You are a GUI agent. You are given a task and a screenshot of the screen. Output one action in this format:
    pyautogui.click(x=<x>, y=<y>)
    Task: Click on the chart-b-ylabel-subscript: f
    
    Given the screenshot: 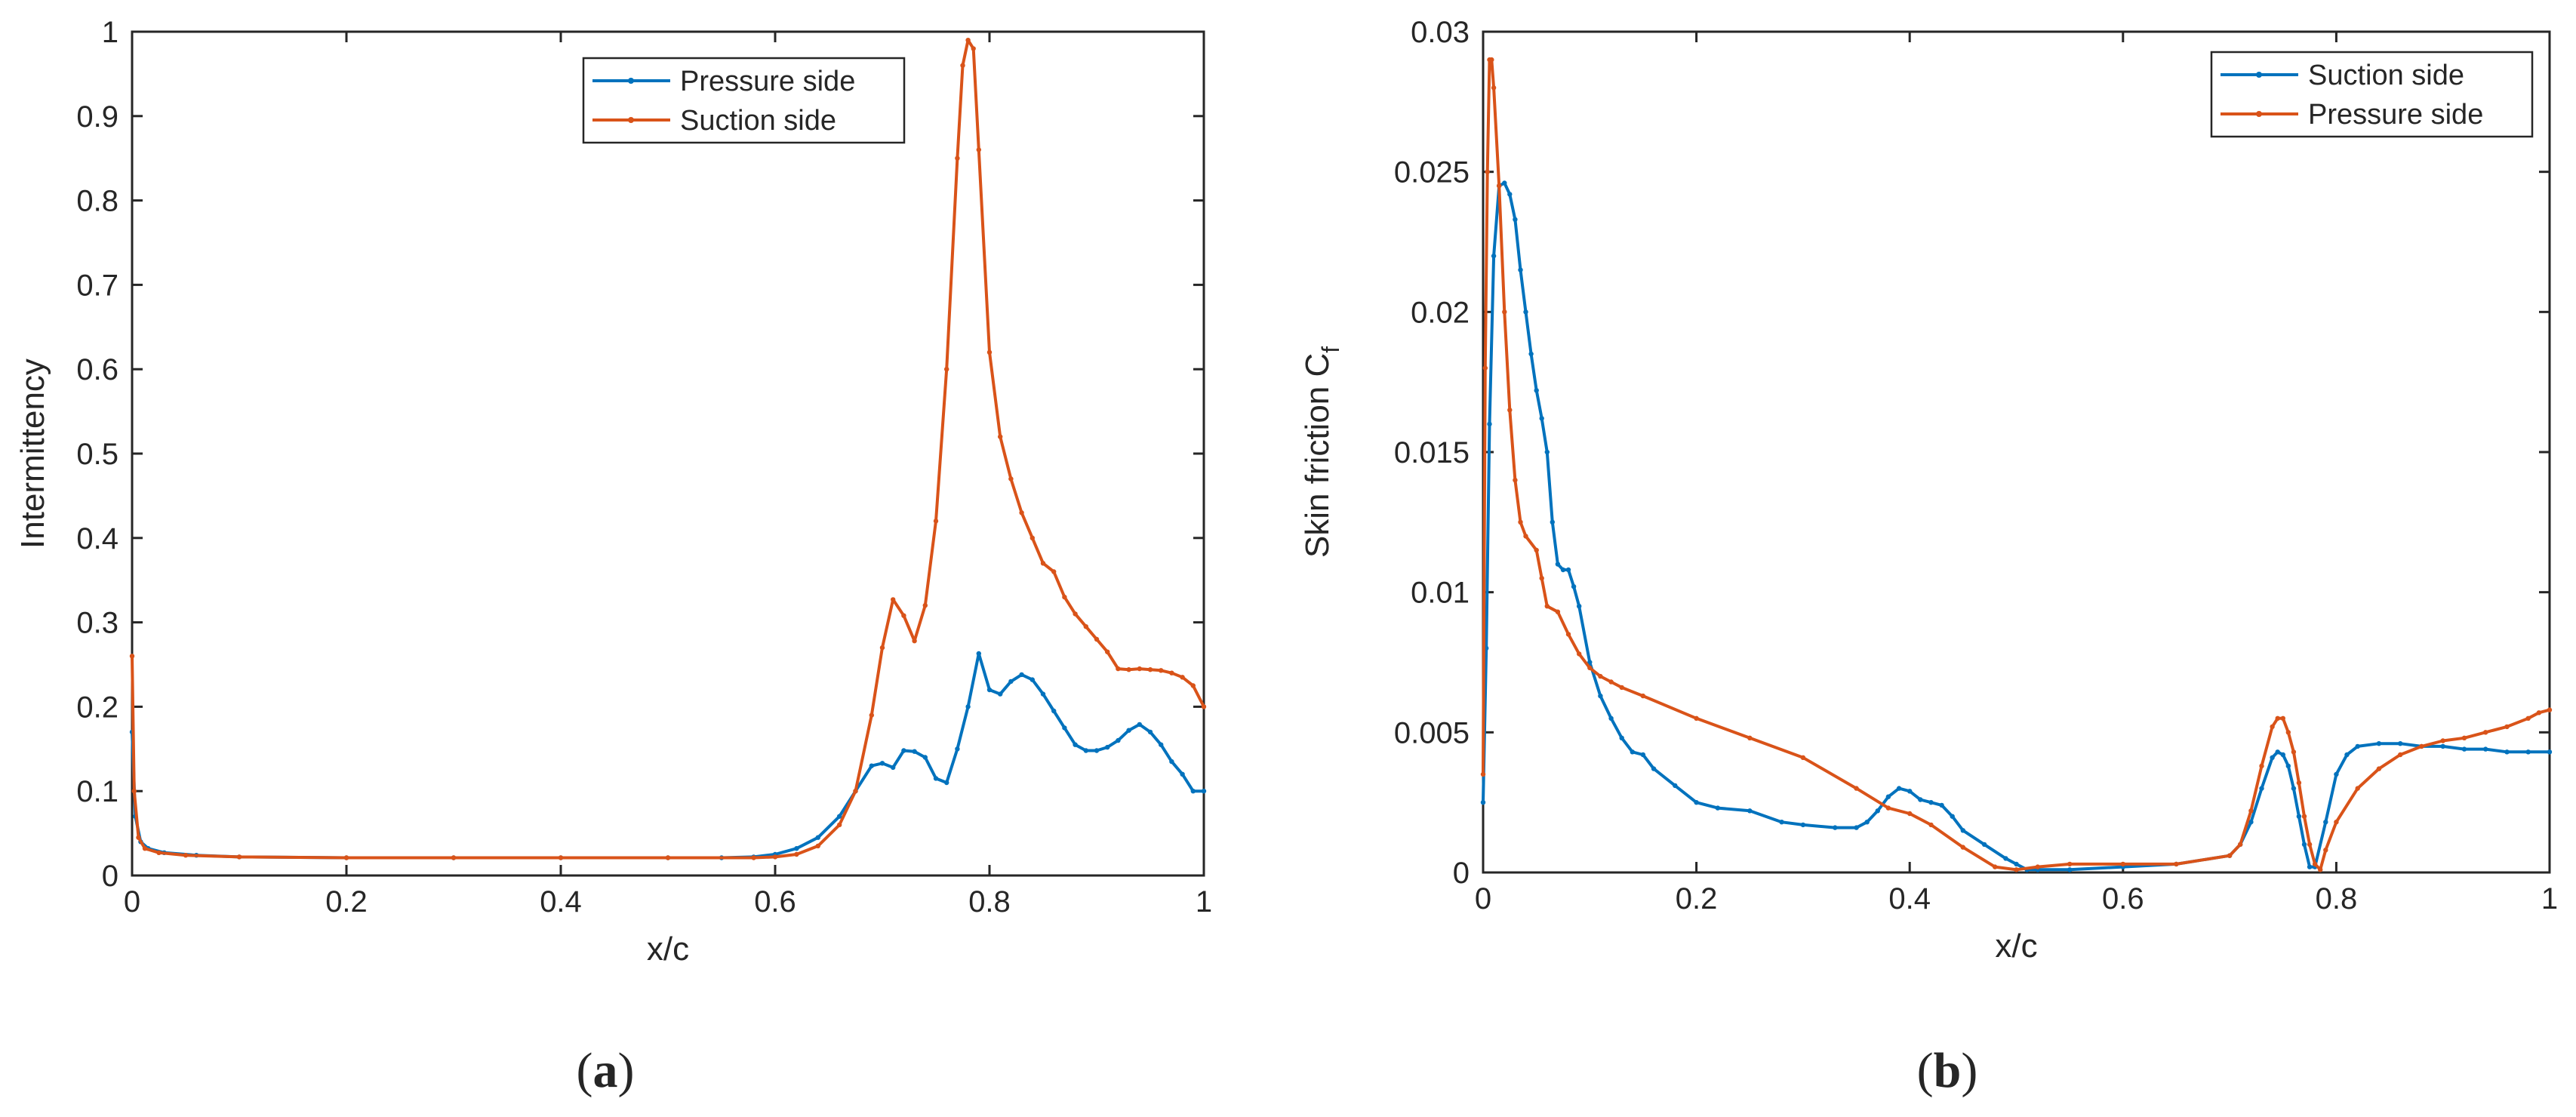 What is the action you would take?
    pyautogui.click(x=1330, y=349)
    